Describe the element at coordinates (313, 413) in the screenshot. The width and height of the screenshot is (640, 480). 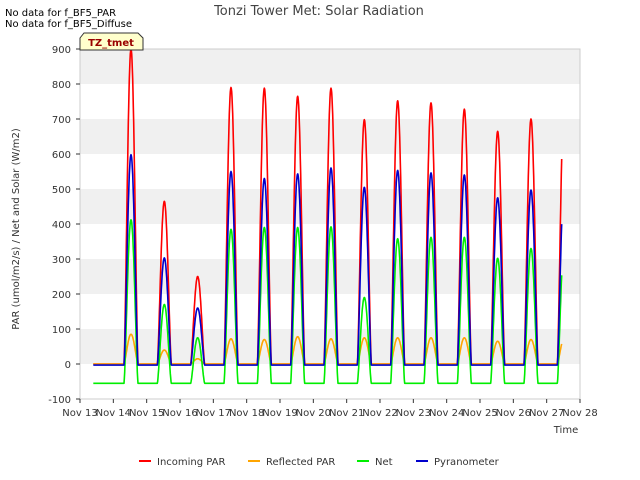
I see `x-tick-label: Nov 20` at that location.